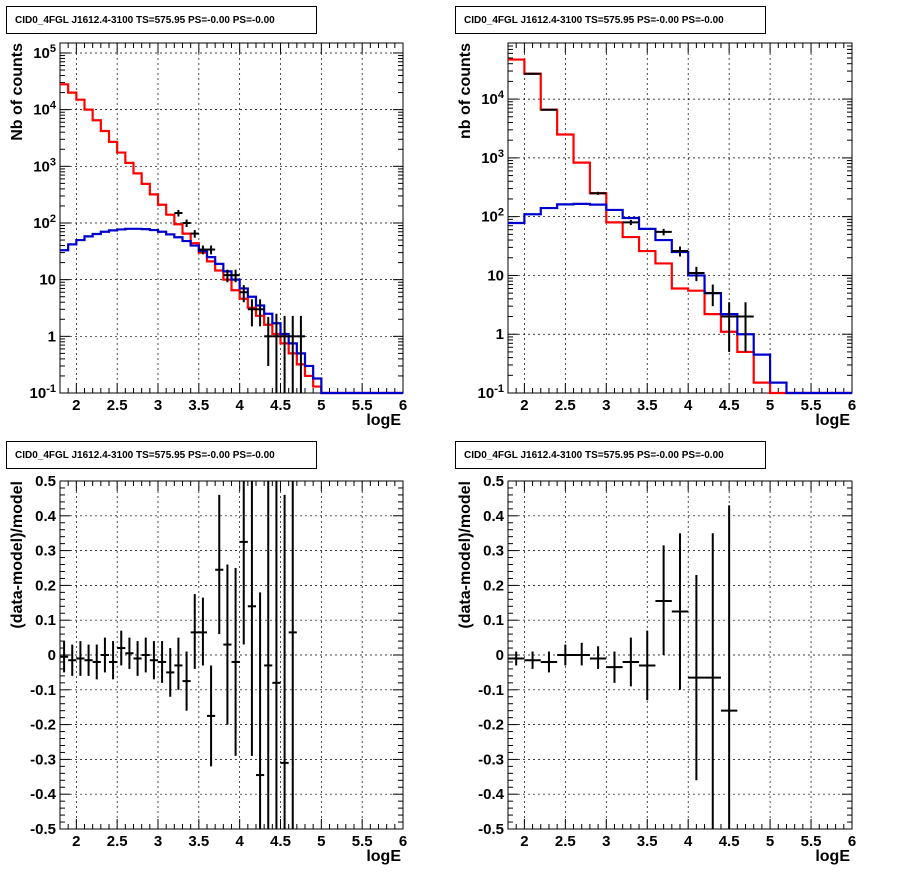 The height and width of the screenshot is (875, 898). I want to click on y-tick-label-text: 10³, so click(44, 165).